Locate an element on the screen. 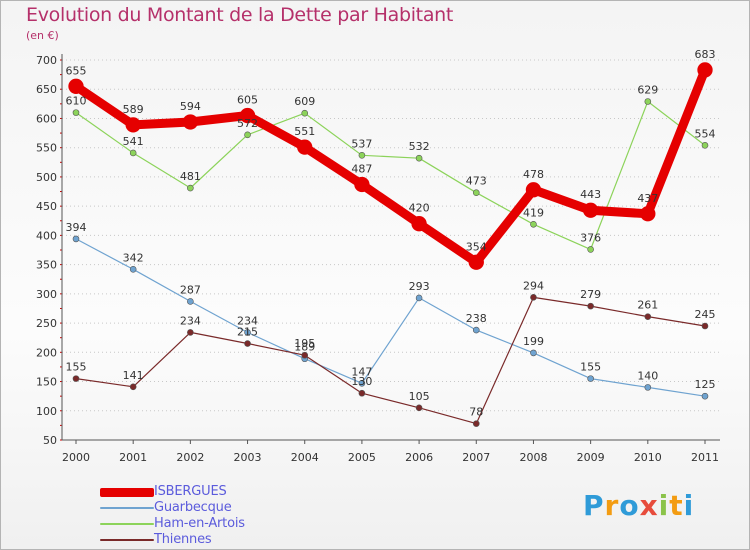  data-label: 78 is located at coordinates (476, 412).